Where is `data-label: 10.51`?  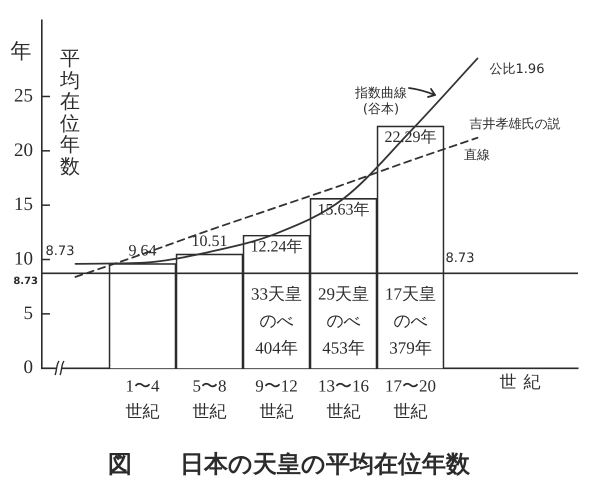 data-label: 10.51 is located at coordinates (210, 241).